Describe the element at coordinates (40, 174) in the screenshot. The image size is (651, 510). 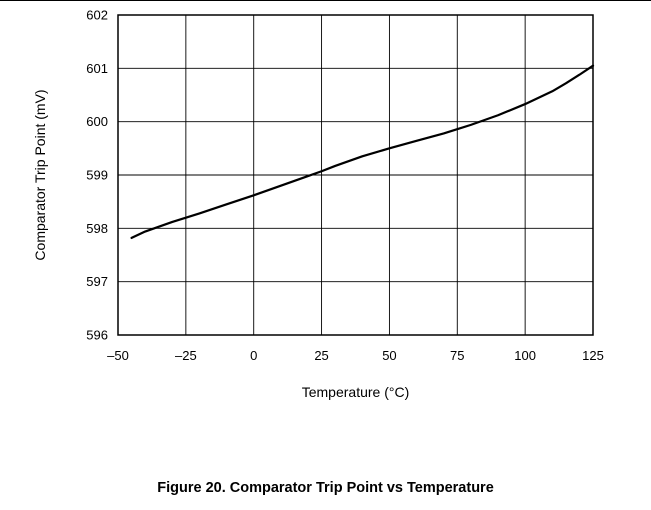
I see `y-axis-label: Comparator Trip Point (mV)` at that location.